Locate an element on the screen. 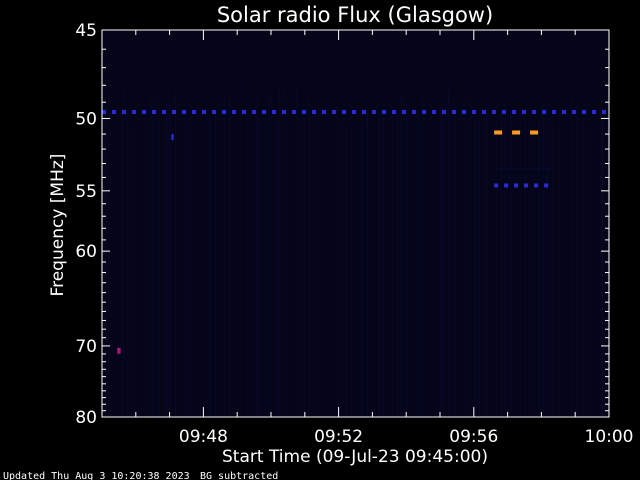  x-tick-label: 09:56 is located at coordinates (473, 437).